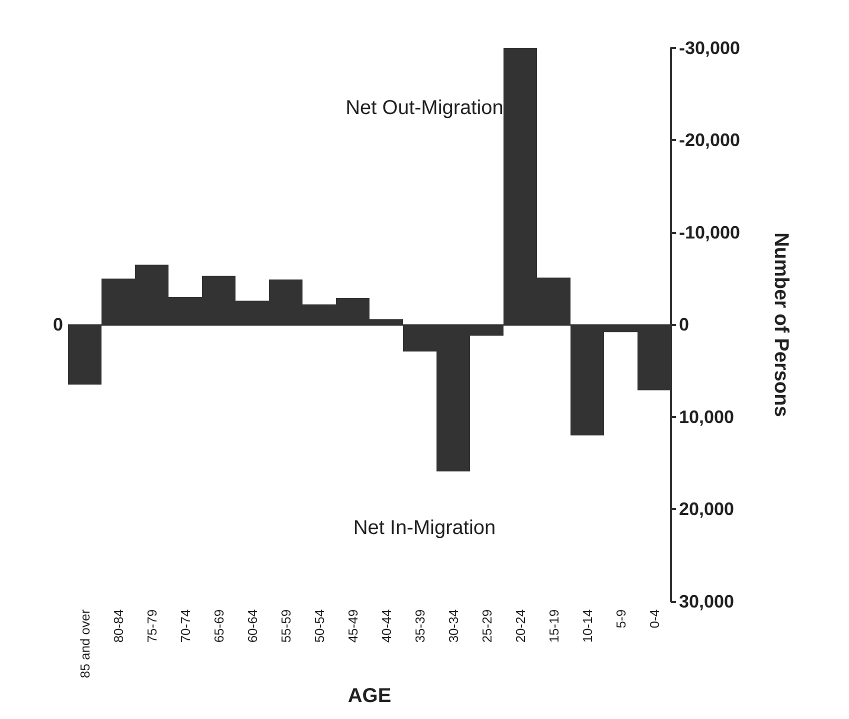 Image resolution: width=849 pixels, height=719 pixels. Describe the element at coordinates (425, 108) in the screenshot. I see `annotation: Net Out-Migration` at that location.